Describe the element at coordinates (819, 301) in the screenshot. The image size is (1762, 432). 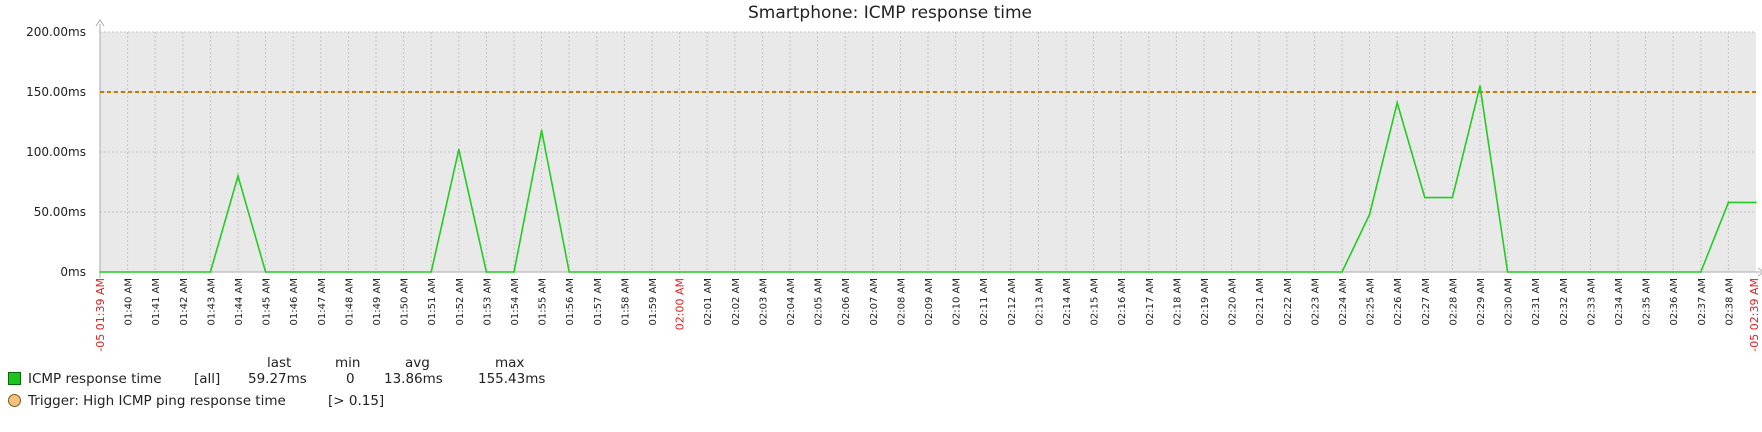
I see `x-tick-label: 02:05 AM` at that location.